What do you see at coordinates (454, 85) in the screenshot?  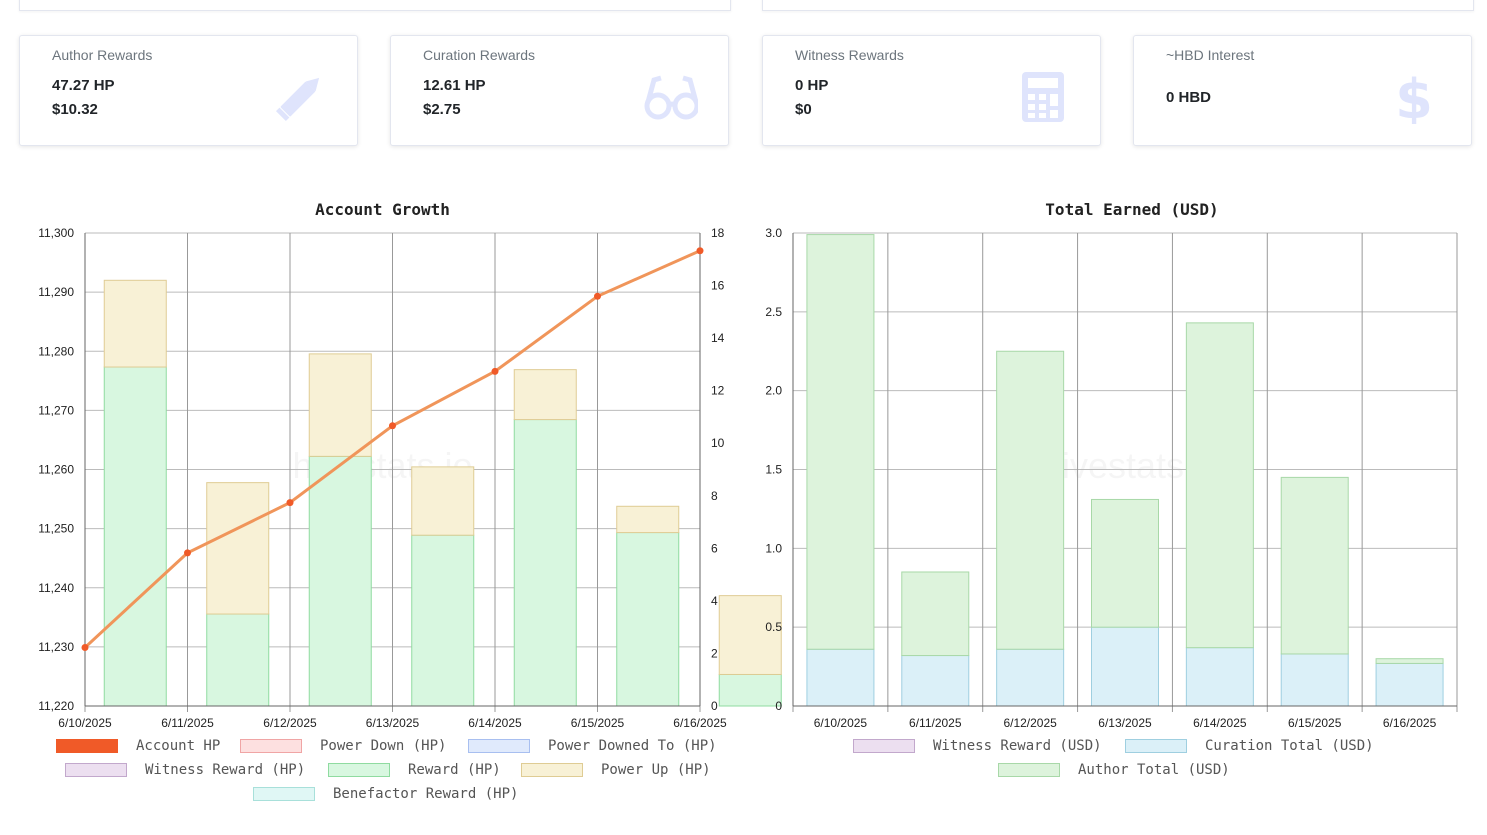 I see `card-value-hp: 12.61 HP` at bounding box center [454, 85].